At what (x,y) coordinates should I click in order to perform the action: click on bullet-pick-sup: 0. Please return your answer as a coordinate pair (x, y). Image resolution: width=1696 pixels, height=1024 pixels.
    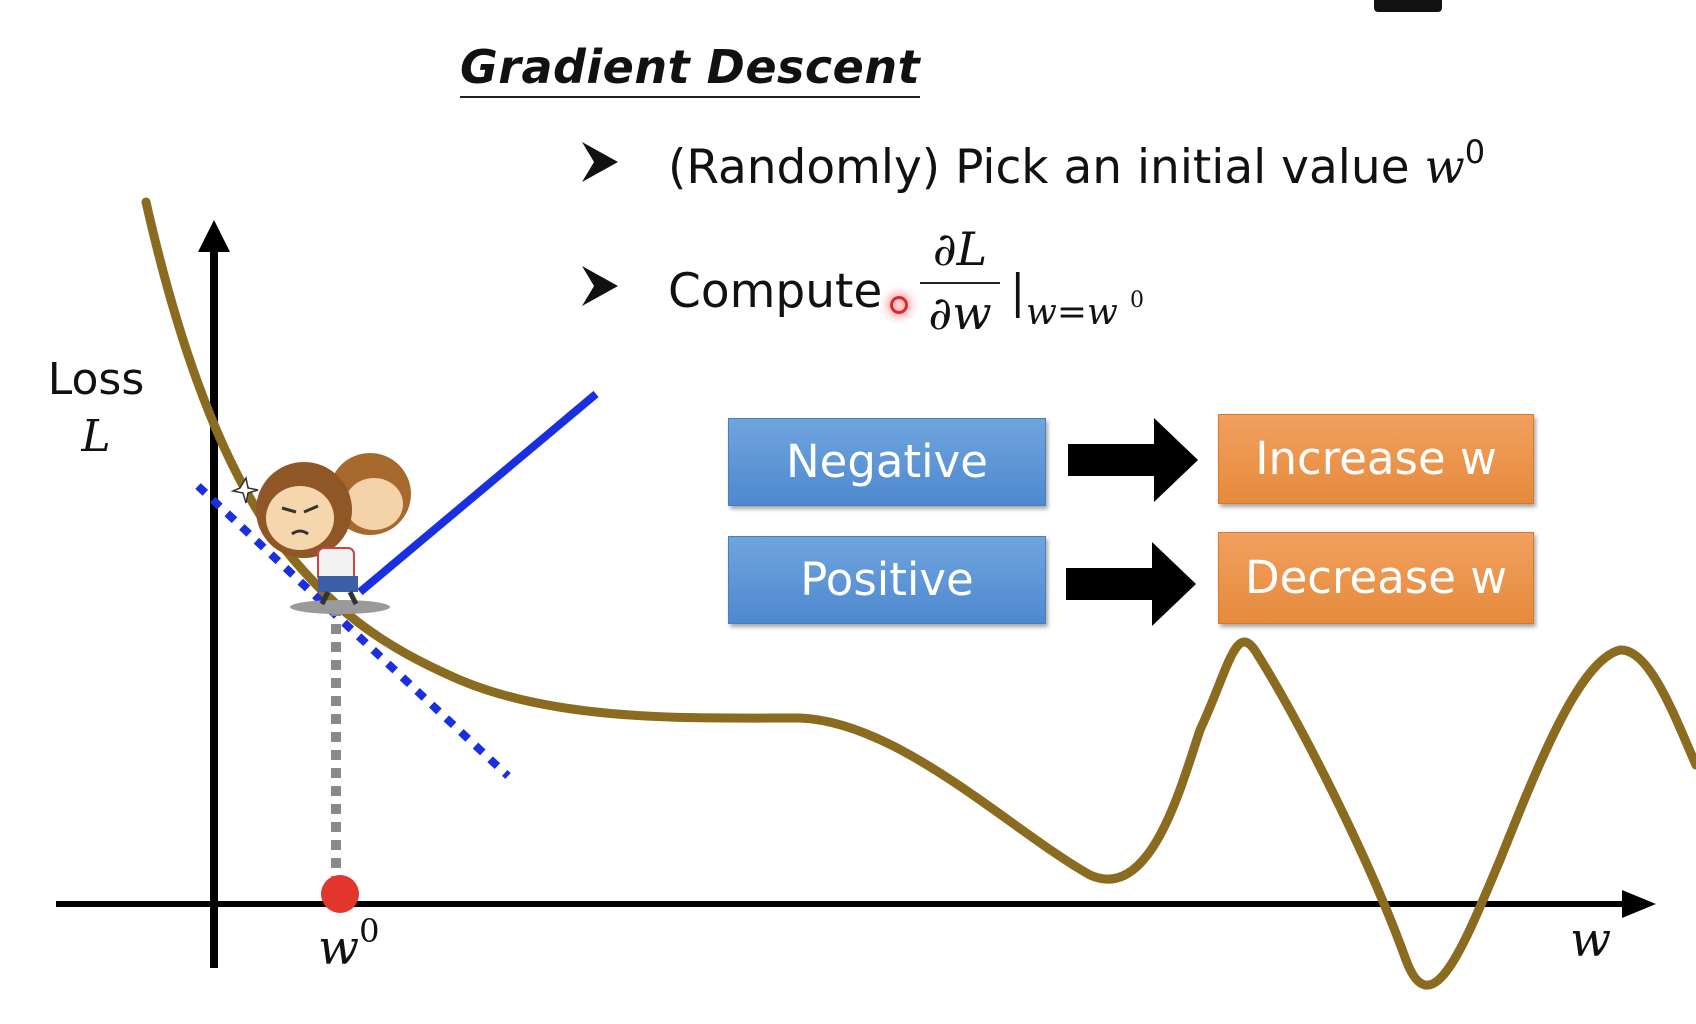
    Looking at the image, I should click on (1475, 152).